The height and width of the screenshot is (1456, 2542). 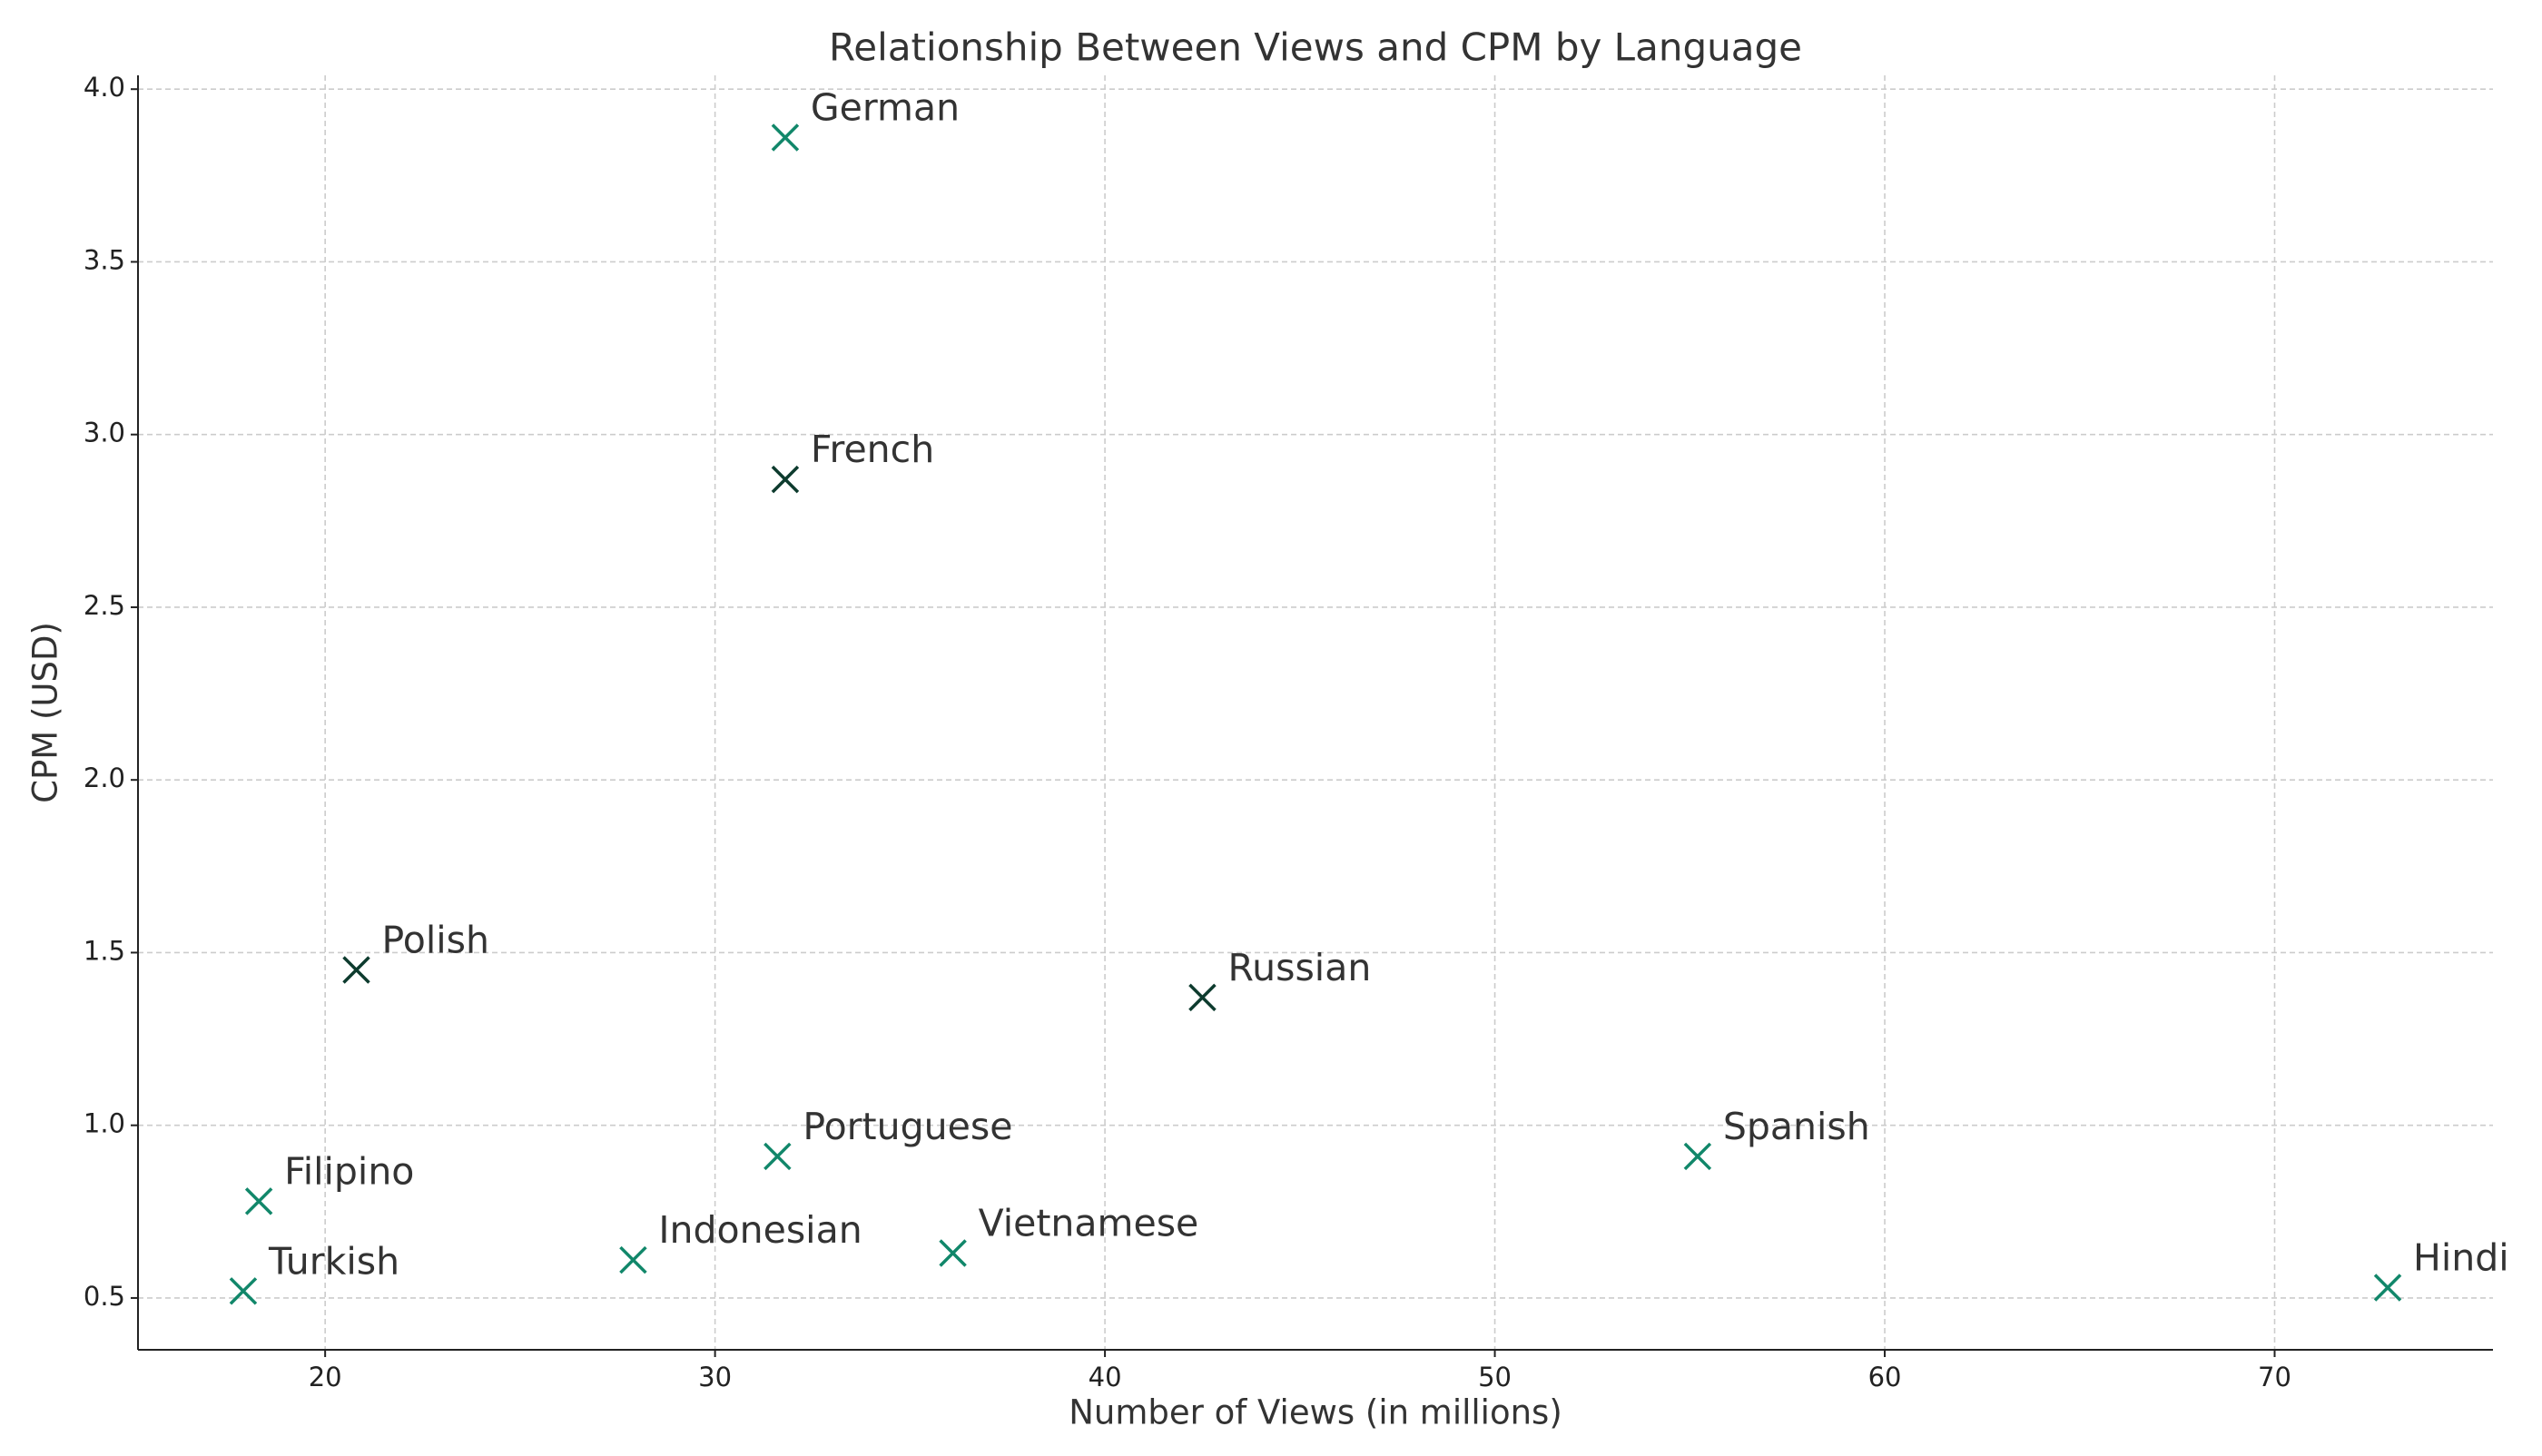 What do you see at coordinates (325, 1377) in the screenshot?
I see `x-tick-label: 20` at bounding box center [325, 1377].